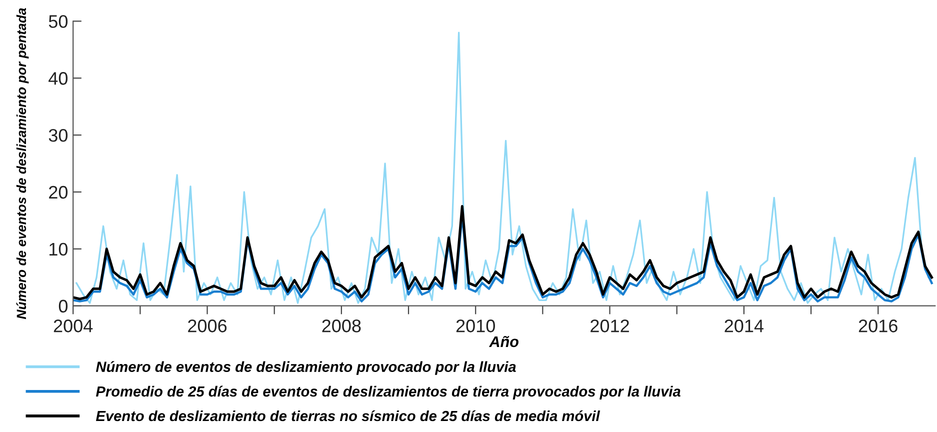 This screenshot has height=432, width=937. What do you see at coordinates (63, 306) in the screenshot?
I see `y-tick-label: 0` at bounding box center [63, 306].